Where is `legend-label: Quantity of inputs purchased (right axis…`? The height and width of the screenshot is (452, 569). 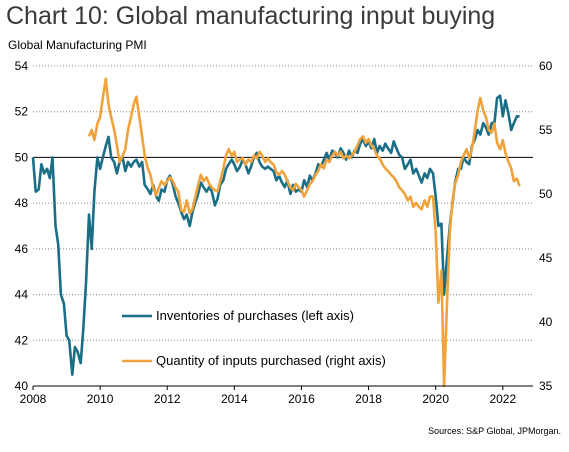 legend-label: Quantity of inputs purchased (right axis… is located at coordinates (271, 360).